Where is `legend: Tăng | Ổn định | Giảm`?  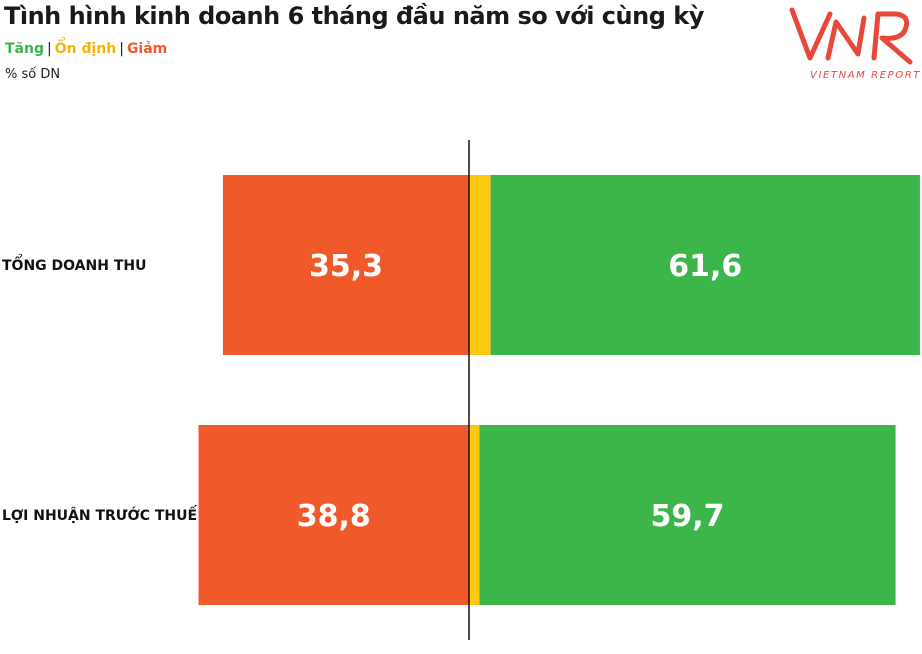 legend: Tăng | Ổn định | Giảm is located at coordinates (86, 49).